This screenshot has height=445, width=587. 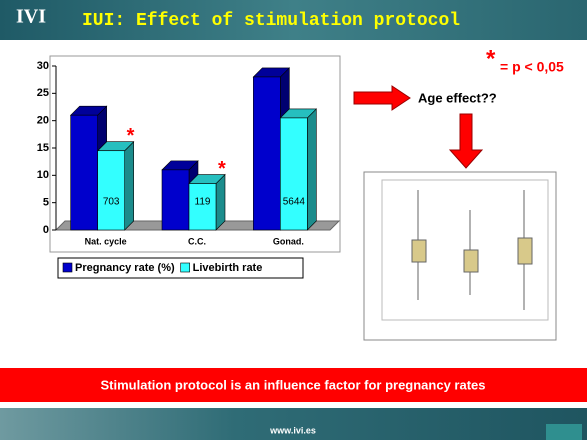 What do you see at coordinates (532, 67) in the screenshot?
I see `significance-note: = p < 0,05` at bounding box center [532, 67].